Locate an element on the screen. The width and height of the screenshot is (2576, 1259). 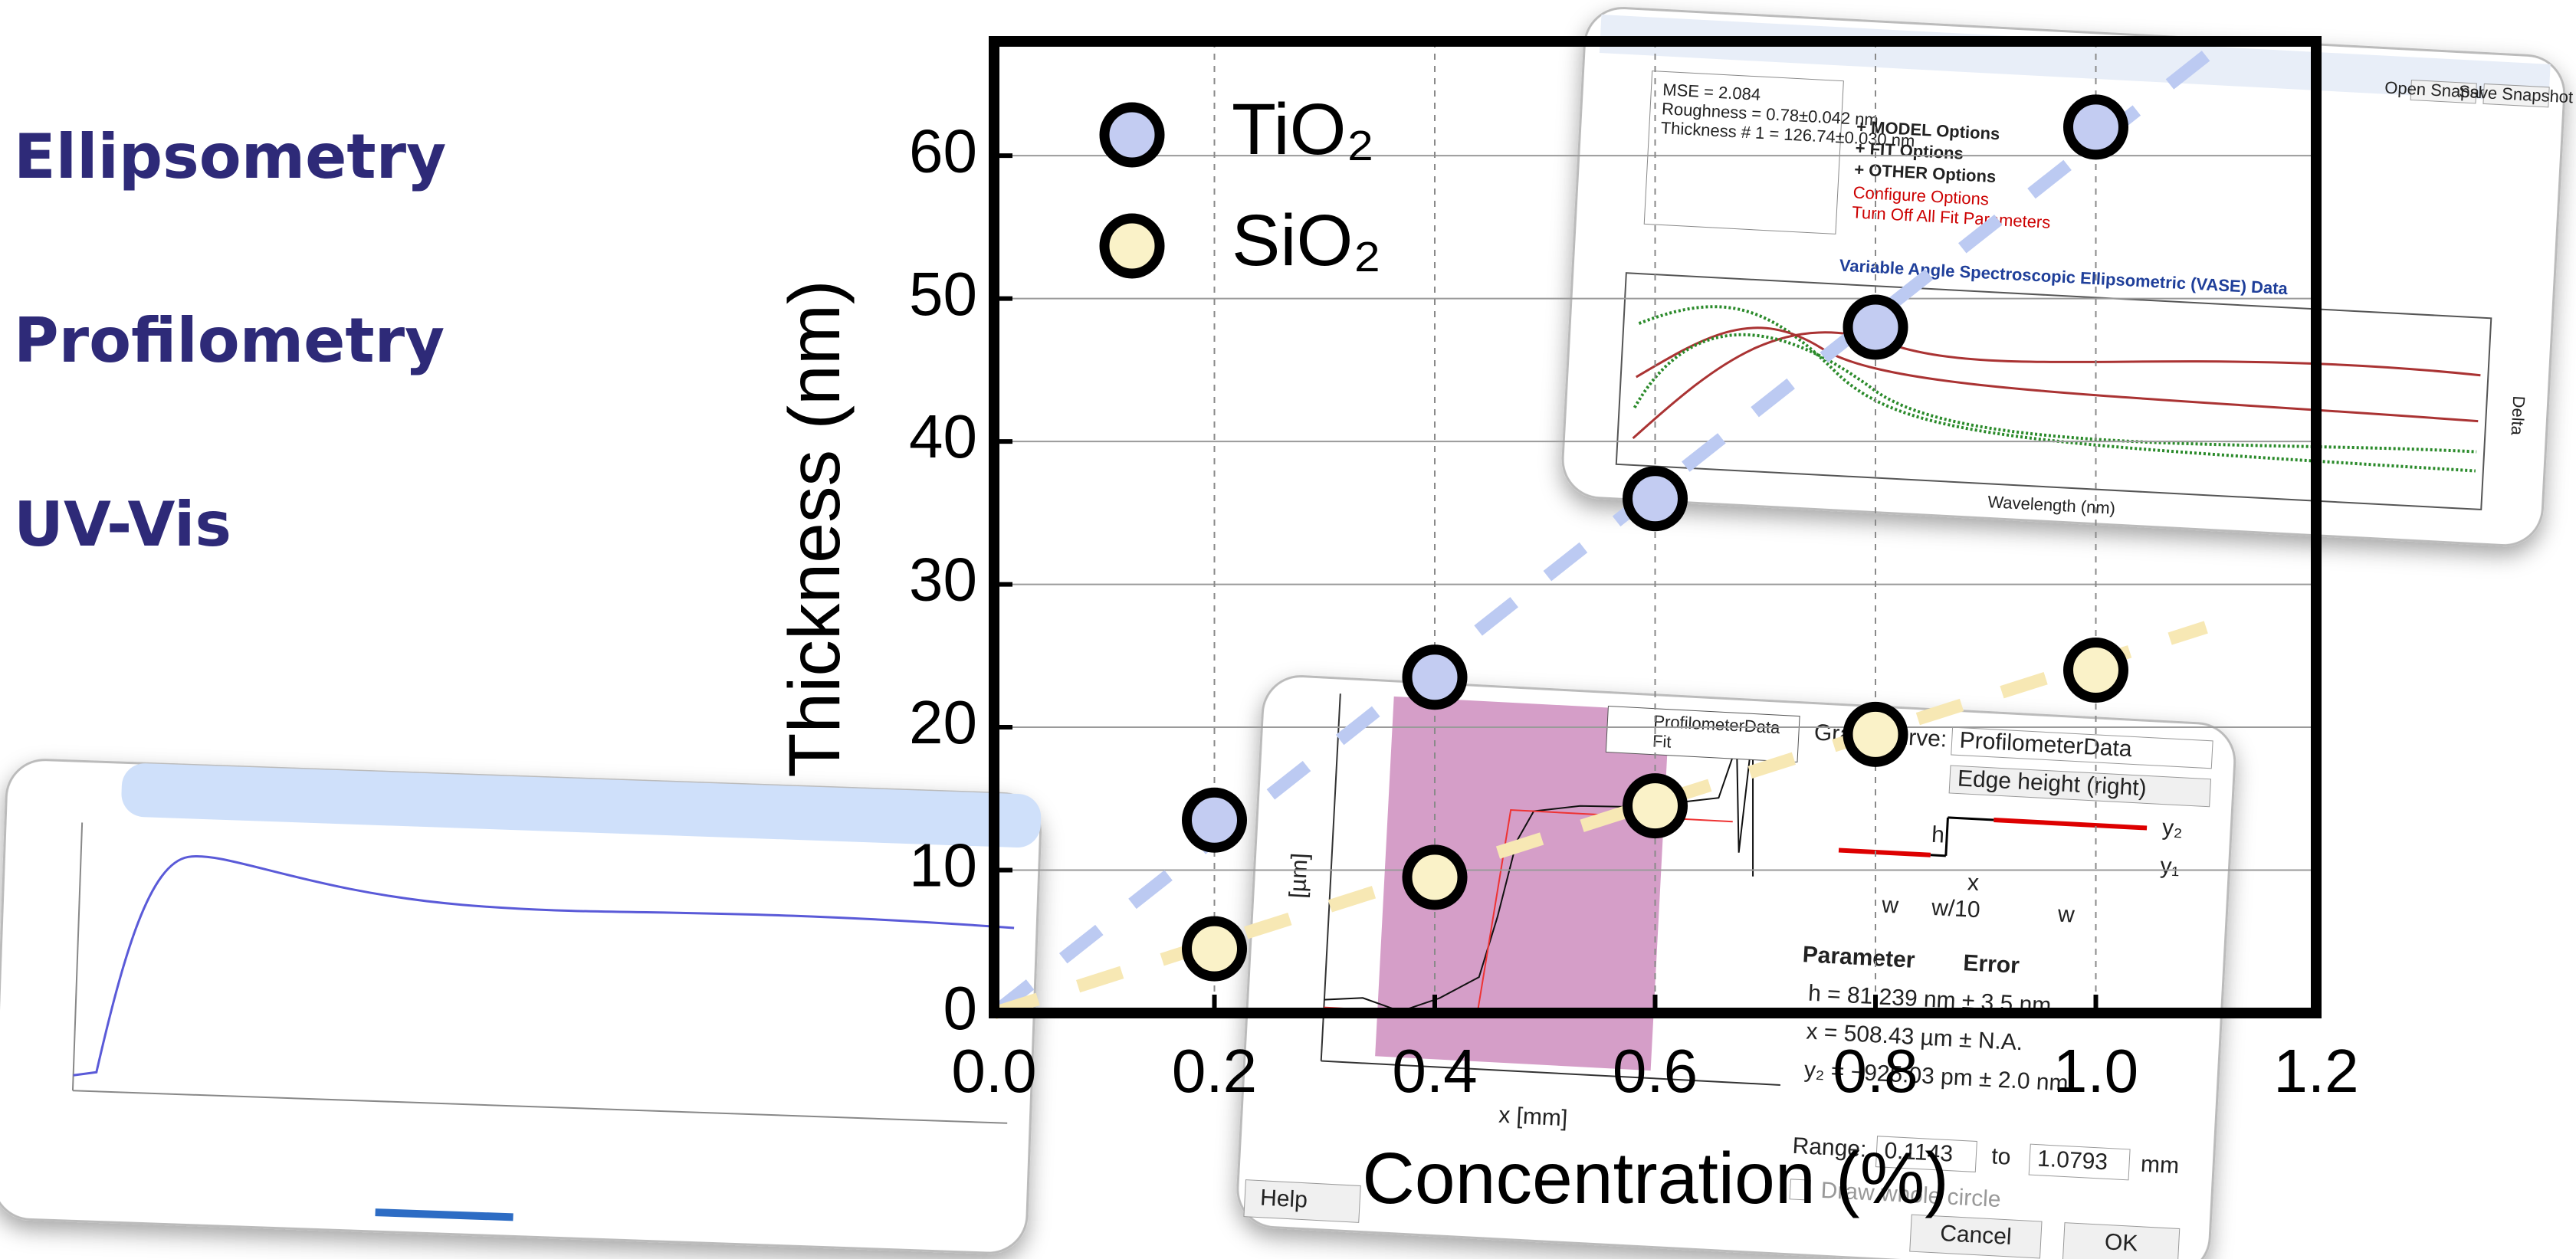
button: Cancel is located at coordinates (1975, 1235).